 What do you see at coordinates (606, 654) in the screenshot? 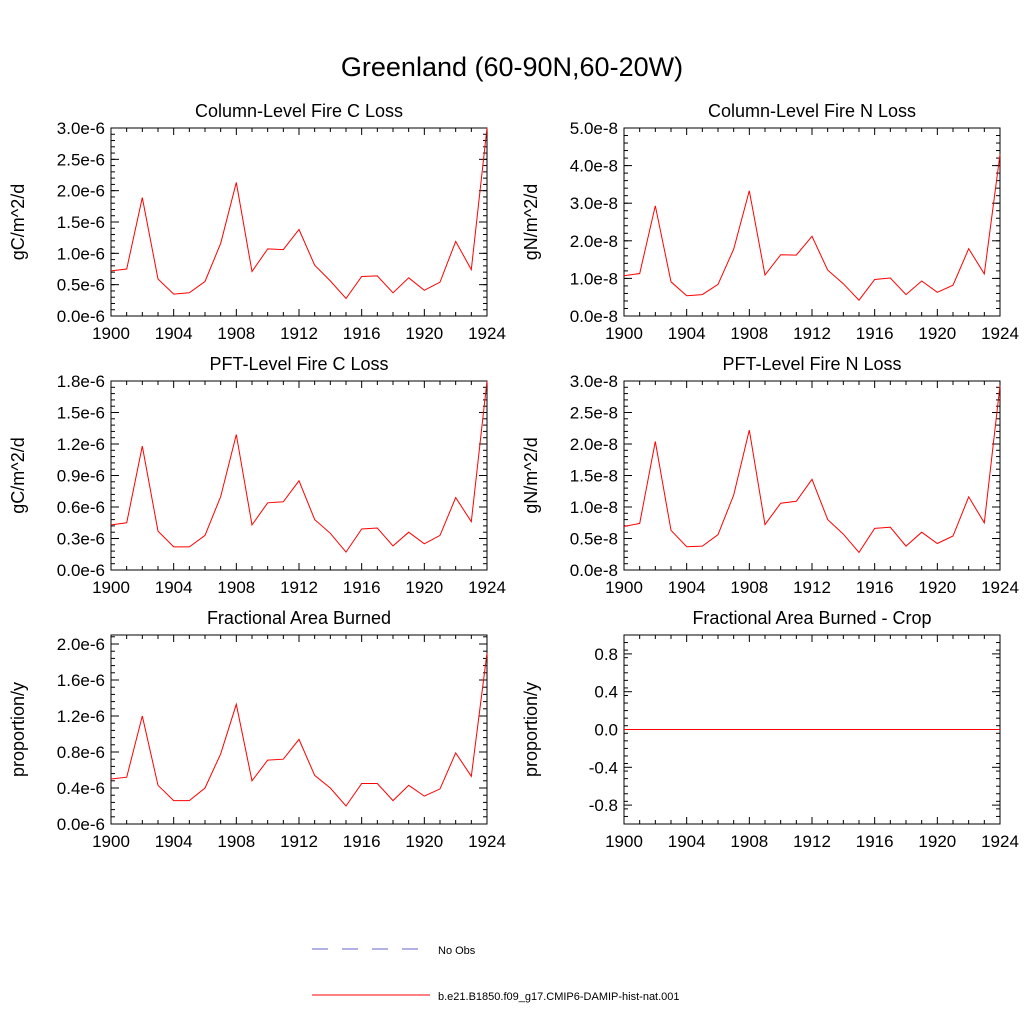
I see `y-tick-label: 0.8` at bounding box center [606, 654].